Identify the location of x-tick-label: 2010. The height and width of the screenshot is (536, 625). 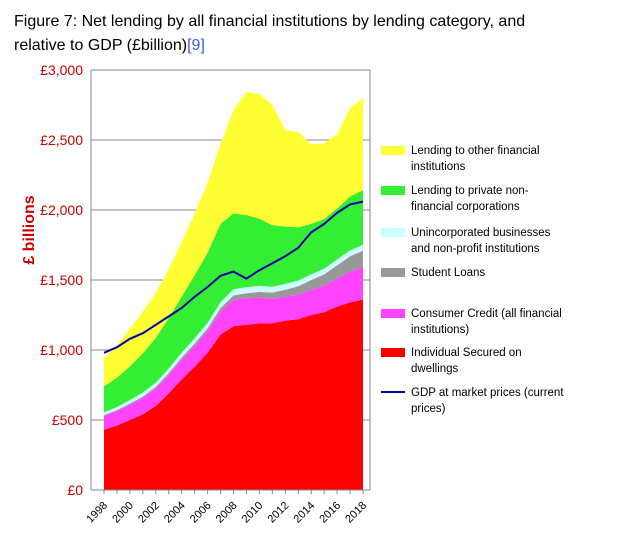
(253, 513).